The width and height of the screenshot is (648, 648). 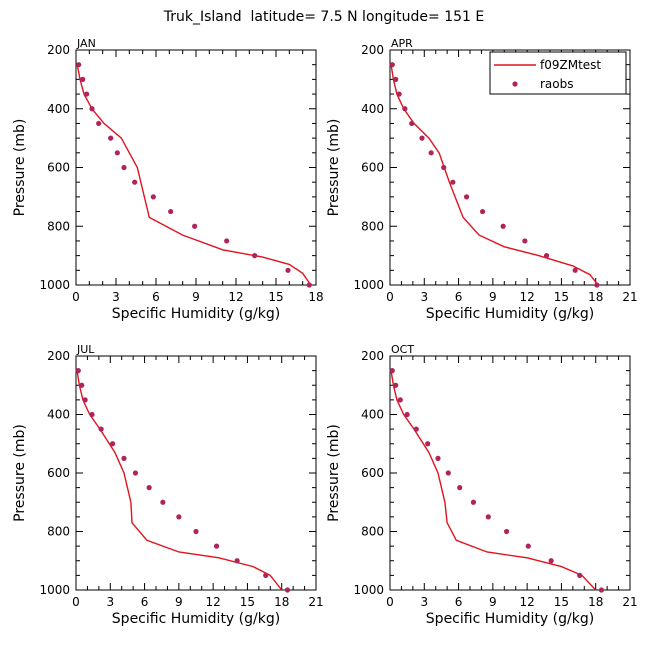 I want to click on legend-obs-label: raobs, so click(x=557, y=84).